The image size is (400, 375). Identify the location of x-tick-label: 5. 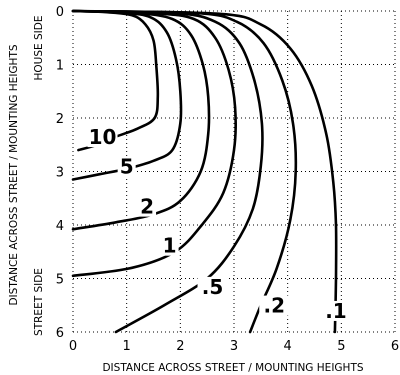
(341, 346).